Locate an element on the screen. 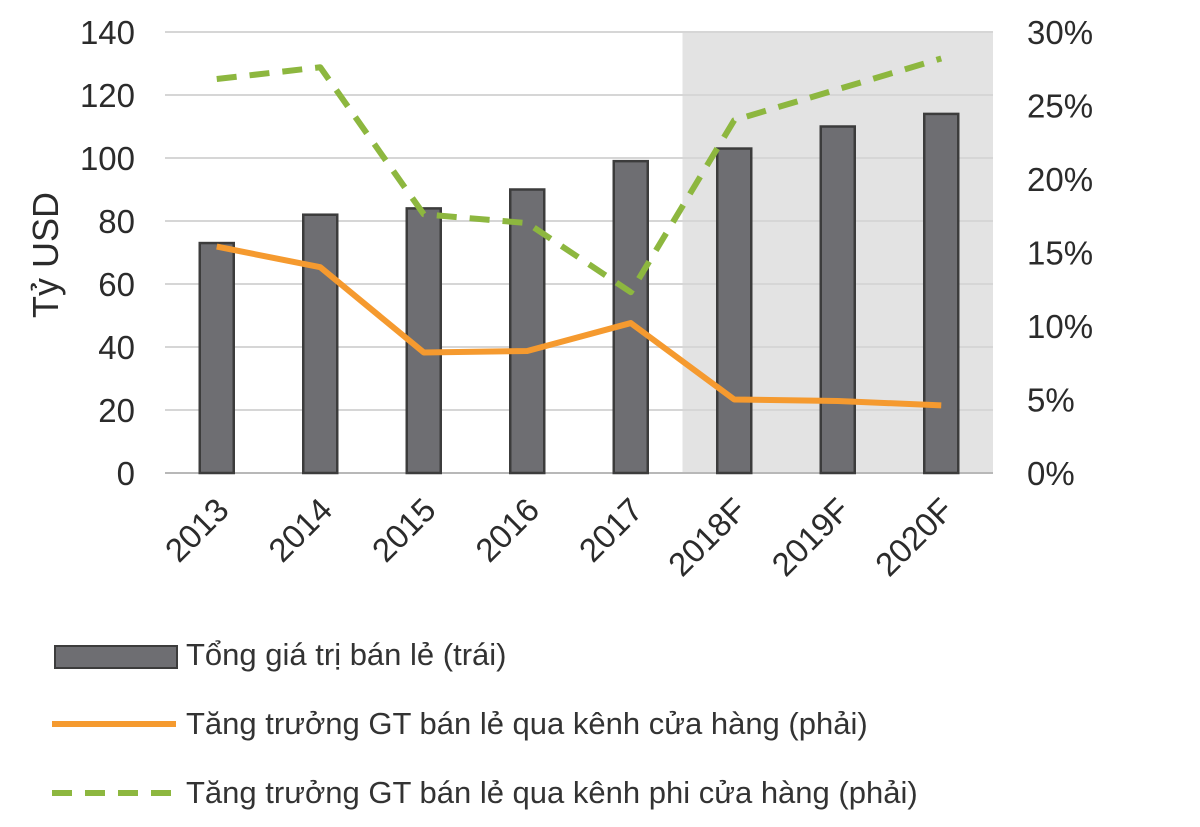 The image size is (1200, 827). y-right-tick-label: 25% is located at coordinates (1060, 106).